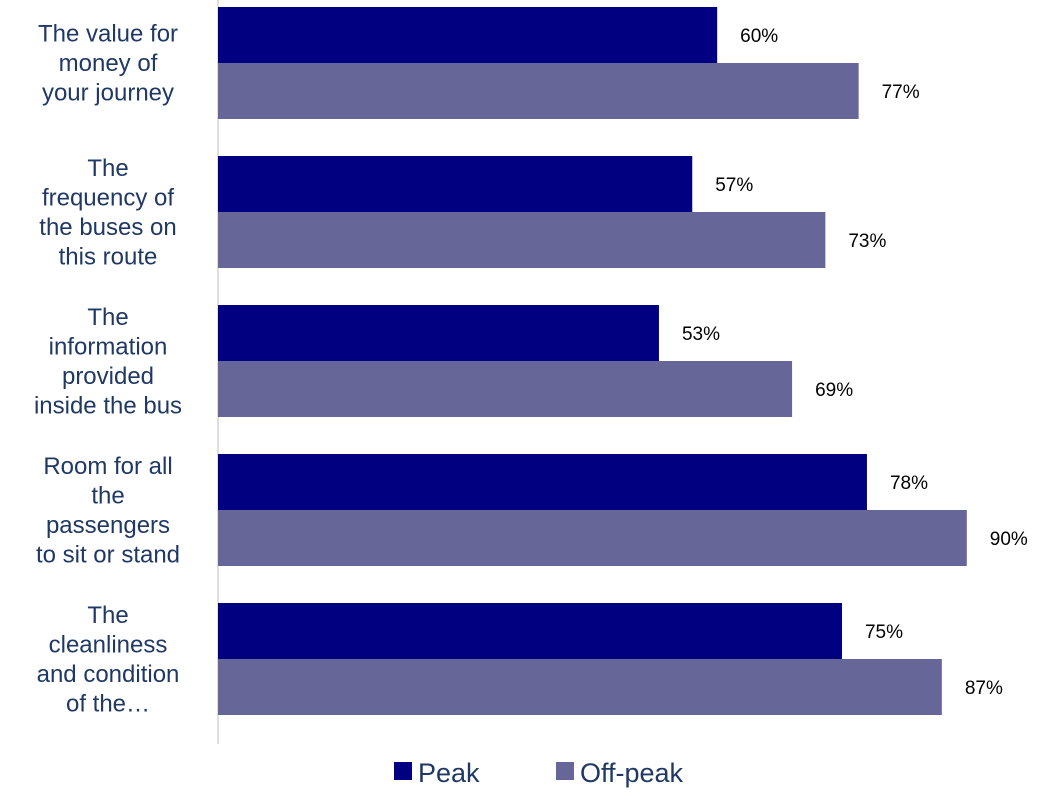  What do you see at coordinates (108, 674) in the screenshot?
I see `category-label-line: and condition` at bounding box center [108, 674].